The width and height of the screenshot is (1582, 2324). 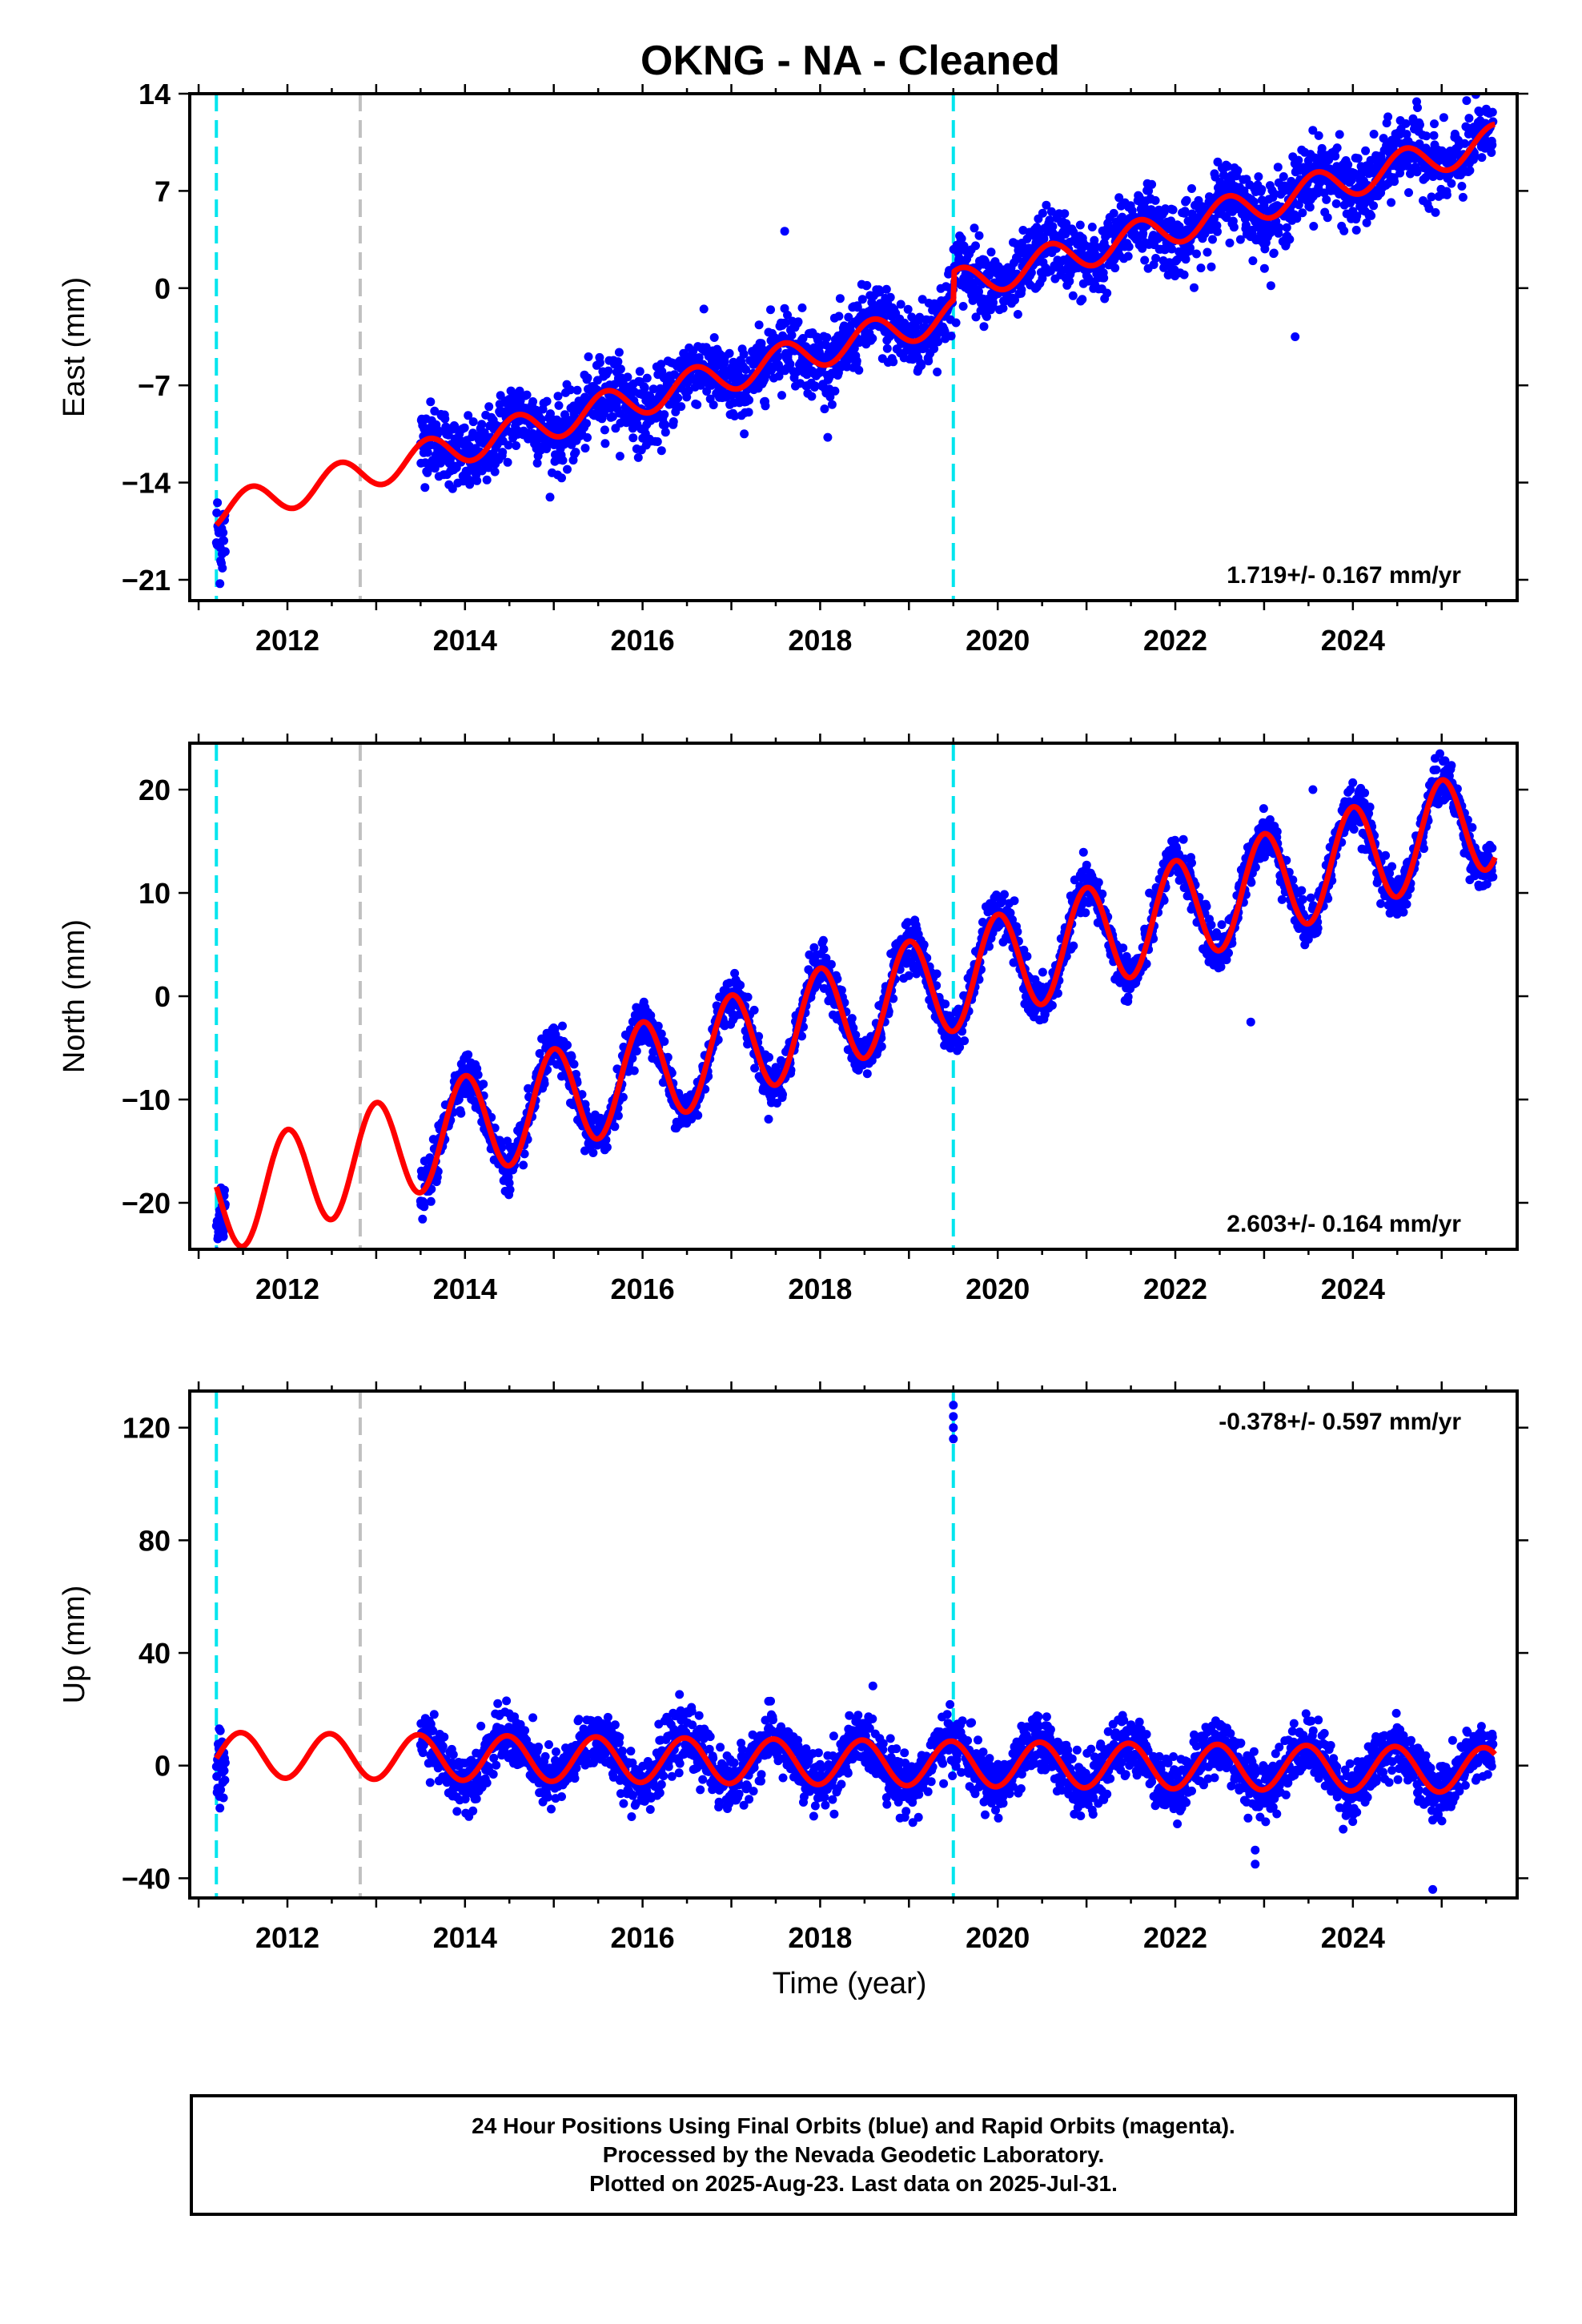 What do you see at coordinates (163, 191) in the screenshot?
I see `east-y-tick-label: 7` at bounding box center [163, 191].